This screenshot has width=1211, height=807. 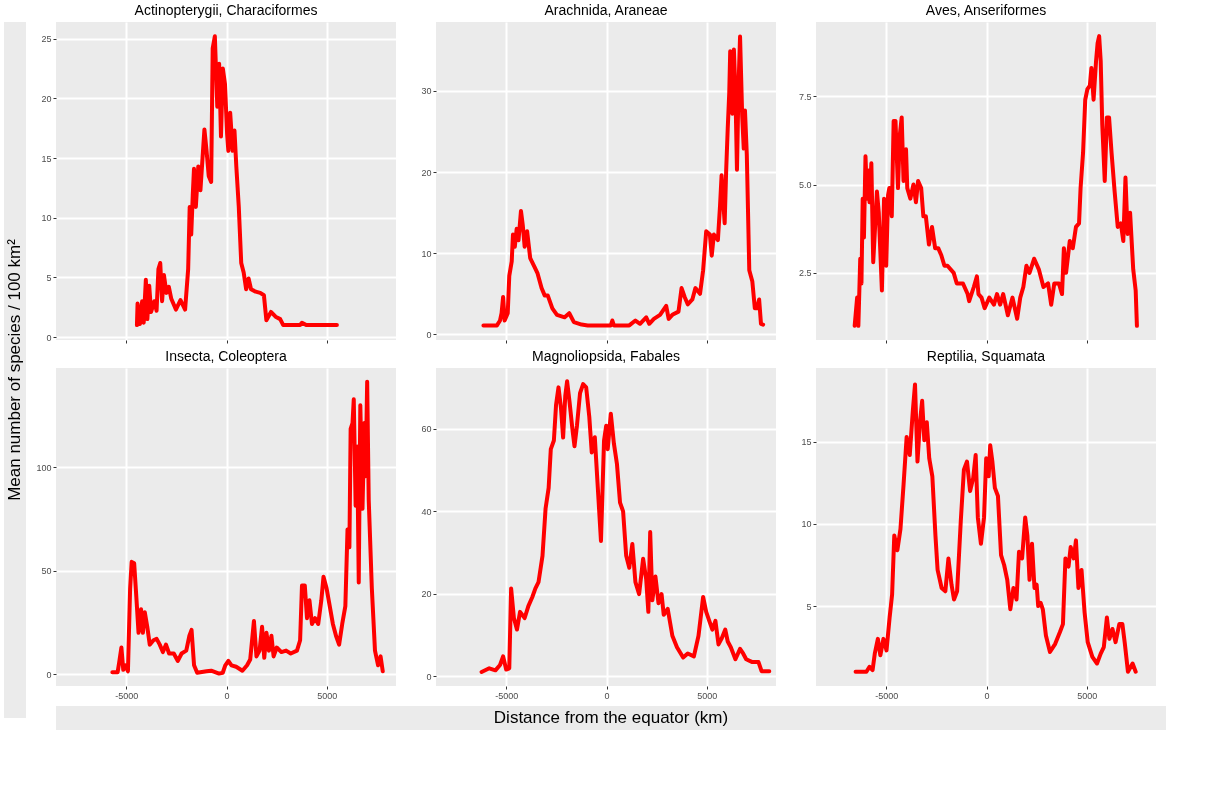 What do you see at coordinates (426, 91) in the screenshot?
I see `y-tick-label: 30` at bounding box center [426, 91].